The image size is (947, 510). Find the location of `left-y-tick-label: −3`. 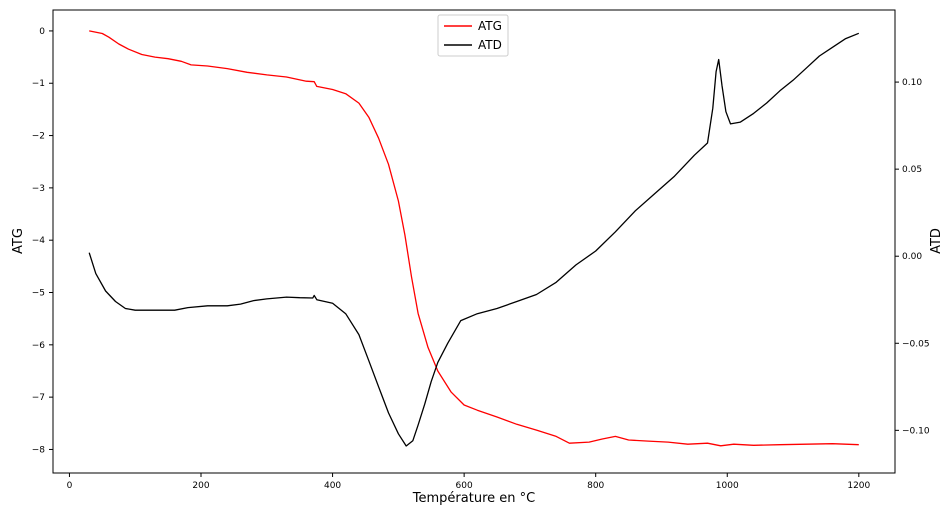

left-y-tick-label: −3 is located at coordinates (38, 189).